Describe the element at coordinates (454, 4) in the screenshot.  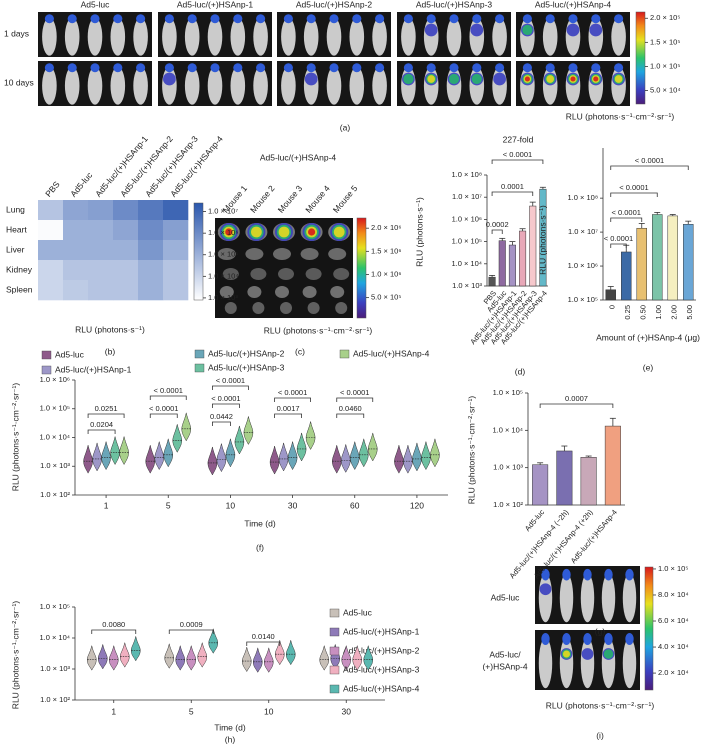
I see `column-label: Ad5-luc/(+)HSAnp-3` at that location.